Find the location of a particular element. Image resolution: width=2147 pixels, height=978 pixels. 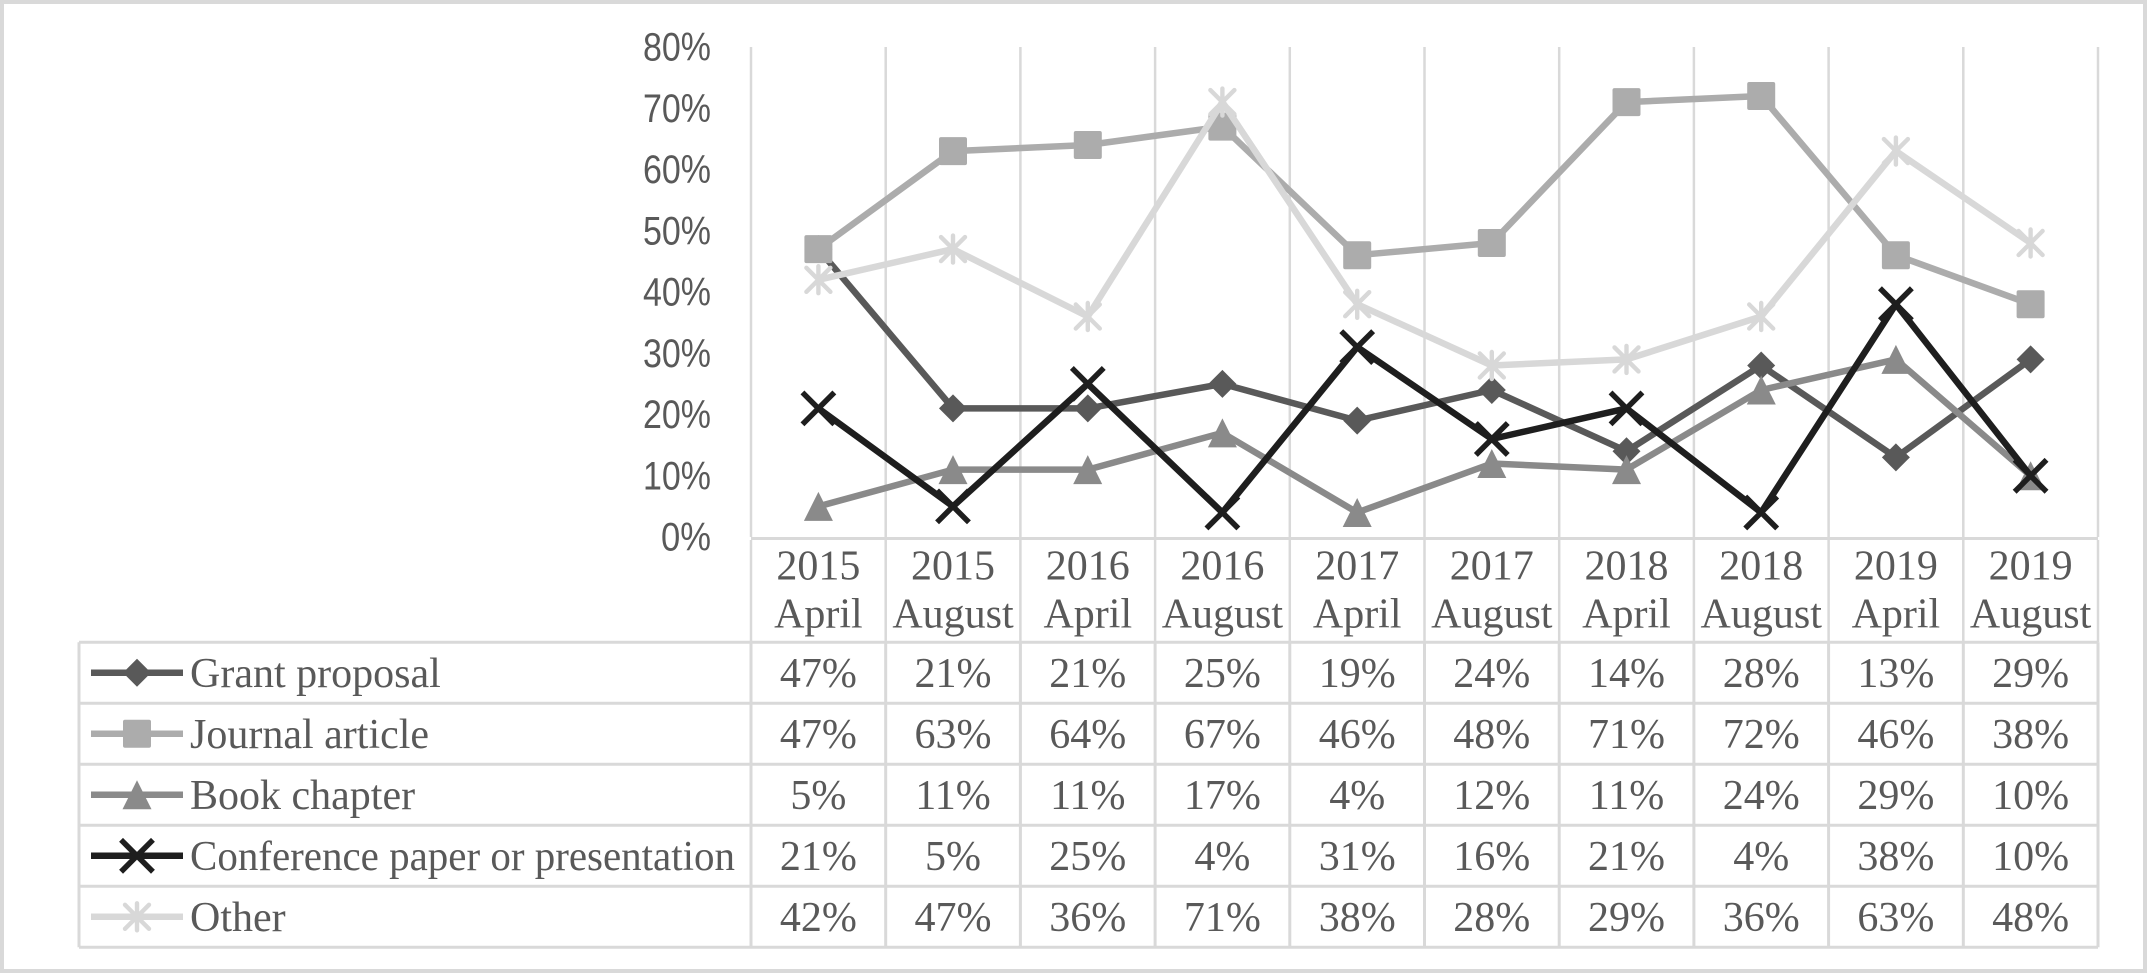

svg-text: 12% is located at coordinates (1491, 796).